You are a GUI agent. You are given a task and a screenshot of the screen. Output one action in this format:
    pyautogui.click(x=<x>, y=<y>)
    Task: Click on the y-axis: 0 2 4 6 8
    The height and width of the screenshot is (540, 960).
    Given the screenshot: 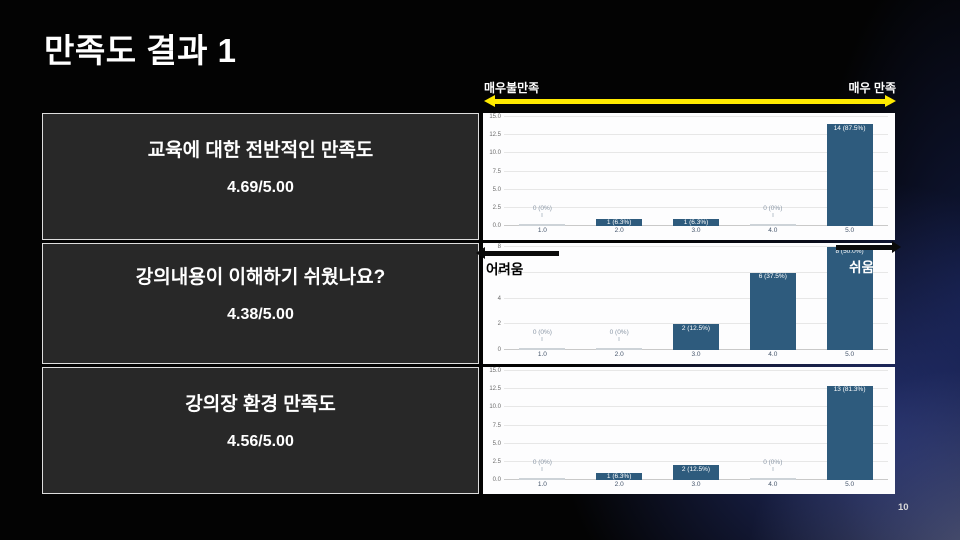 What is the action you would take?
    pyautogui.click(x=493, y=298)
    